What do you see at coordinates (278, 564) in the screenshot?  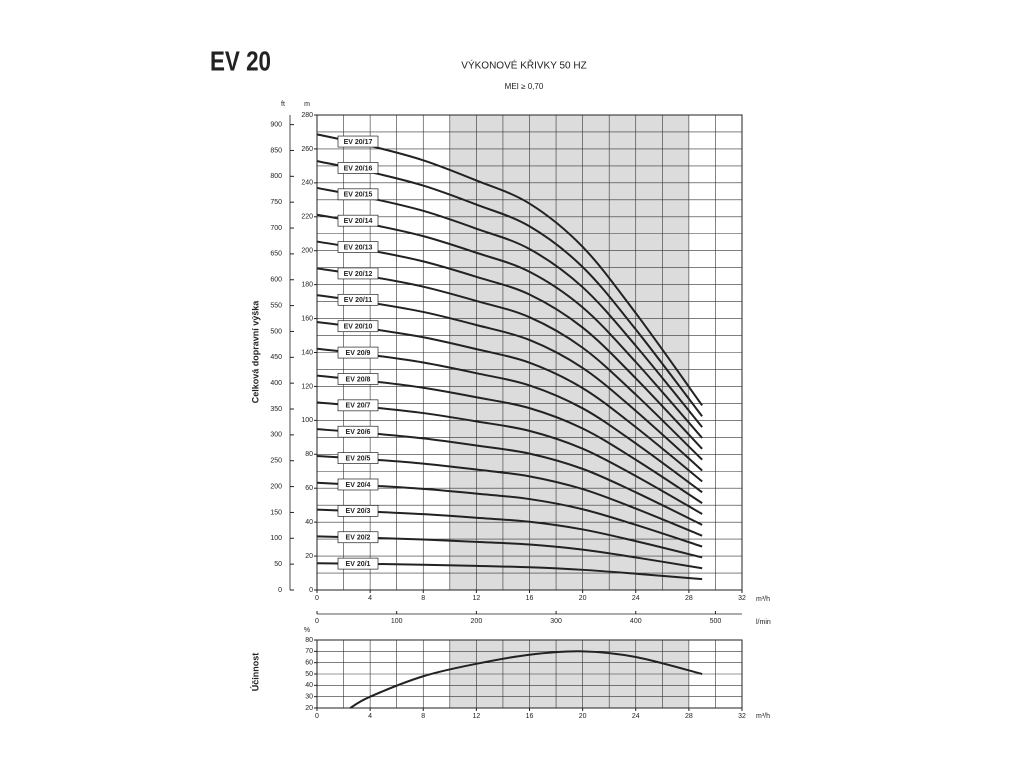 I see `y2-tick-label: 50` at bounding box center [278, 564].